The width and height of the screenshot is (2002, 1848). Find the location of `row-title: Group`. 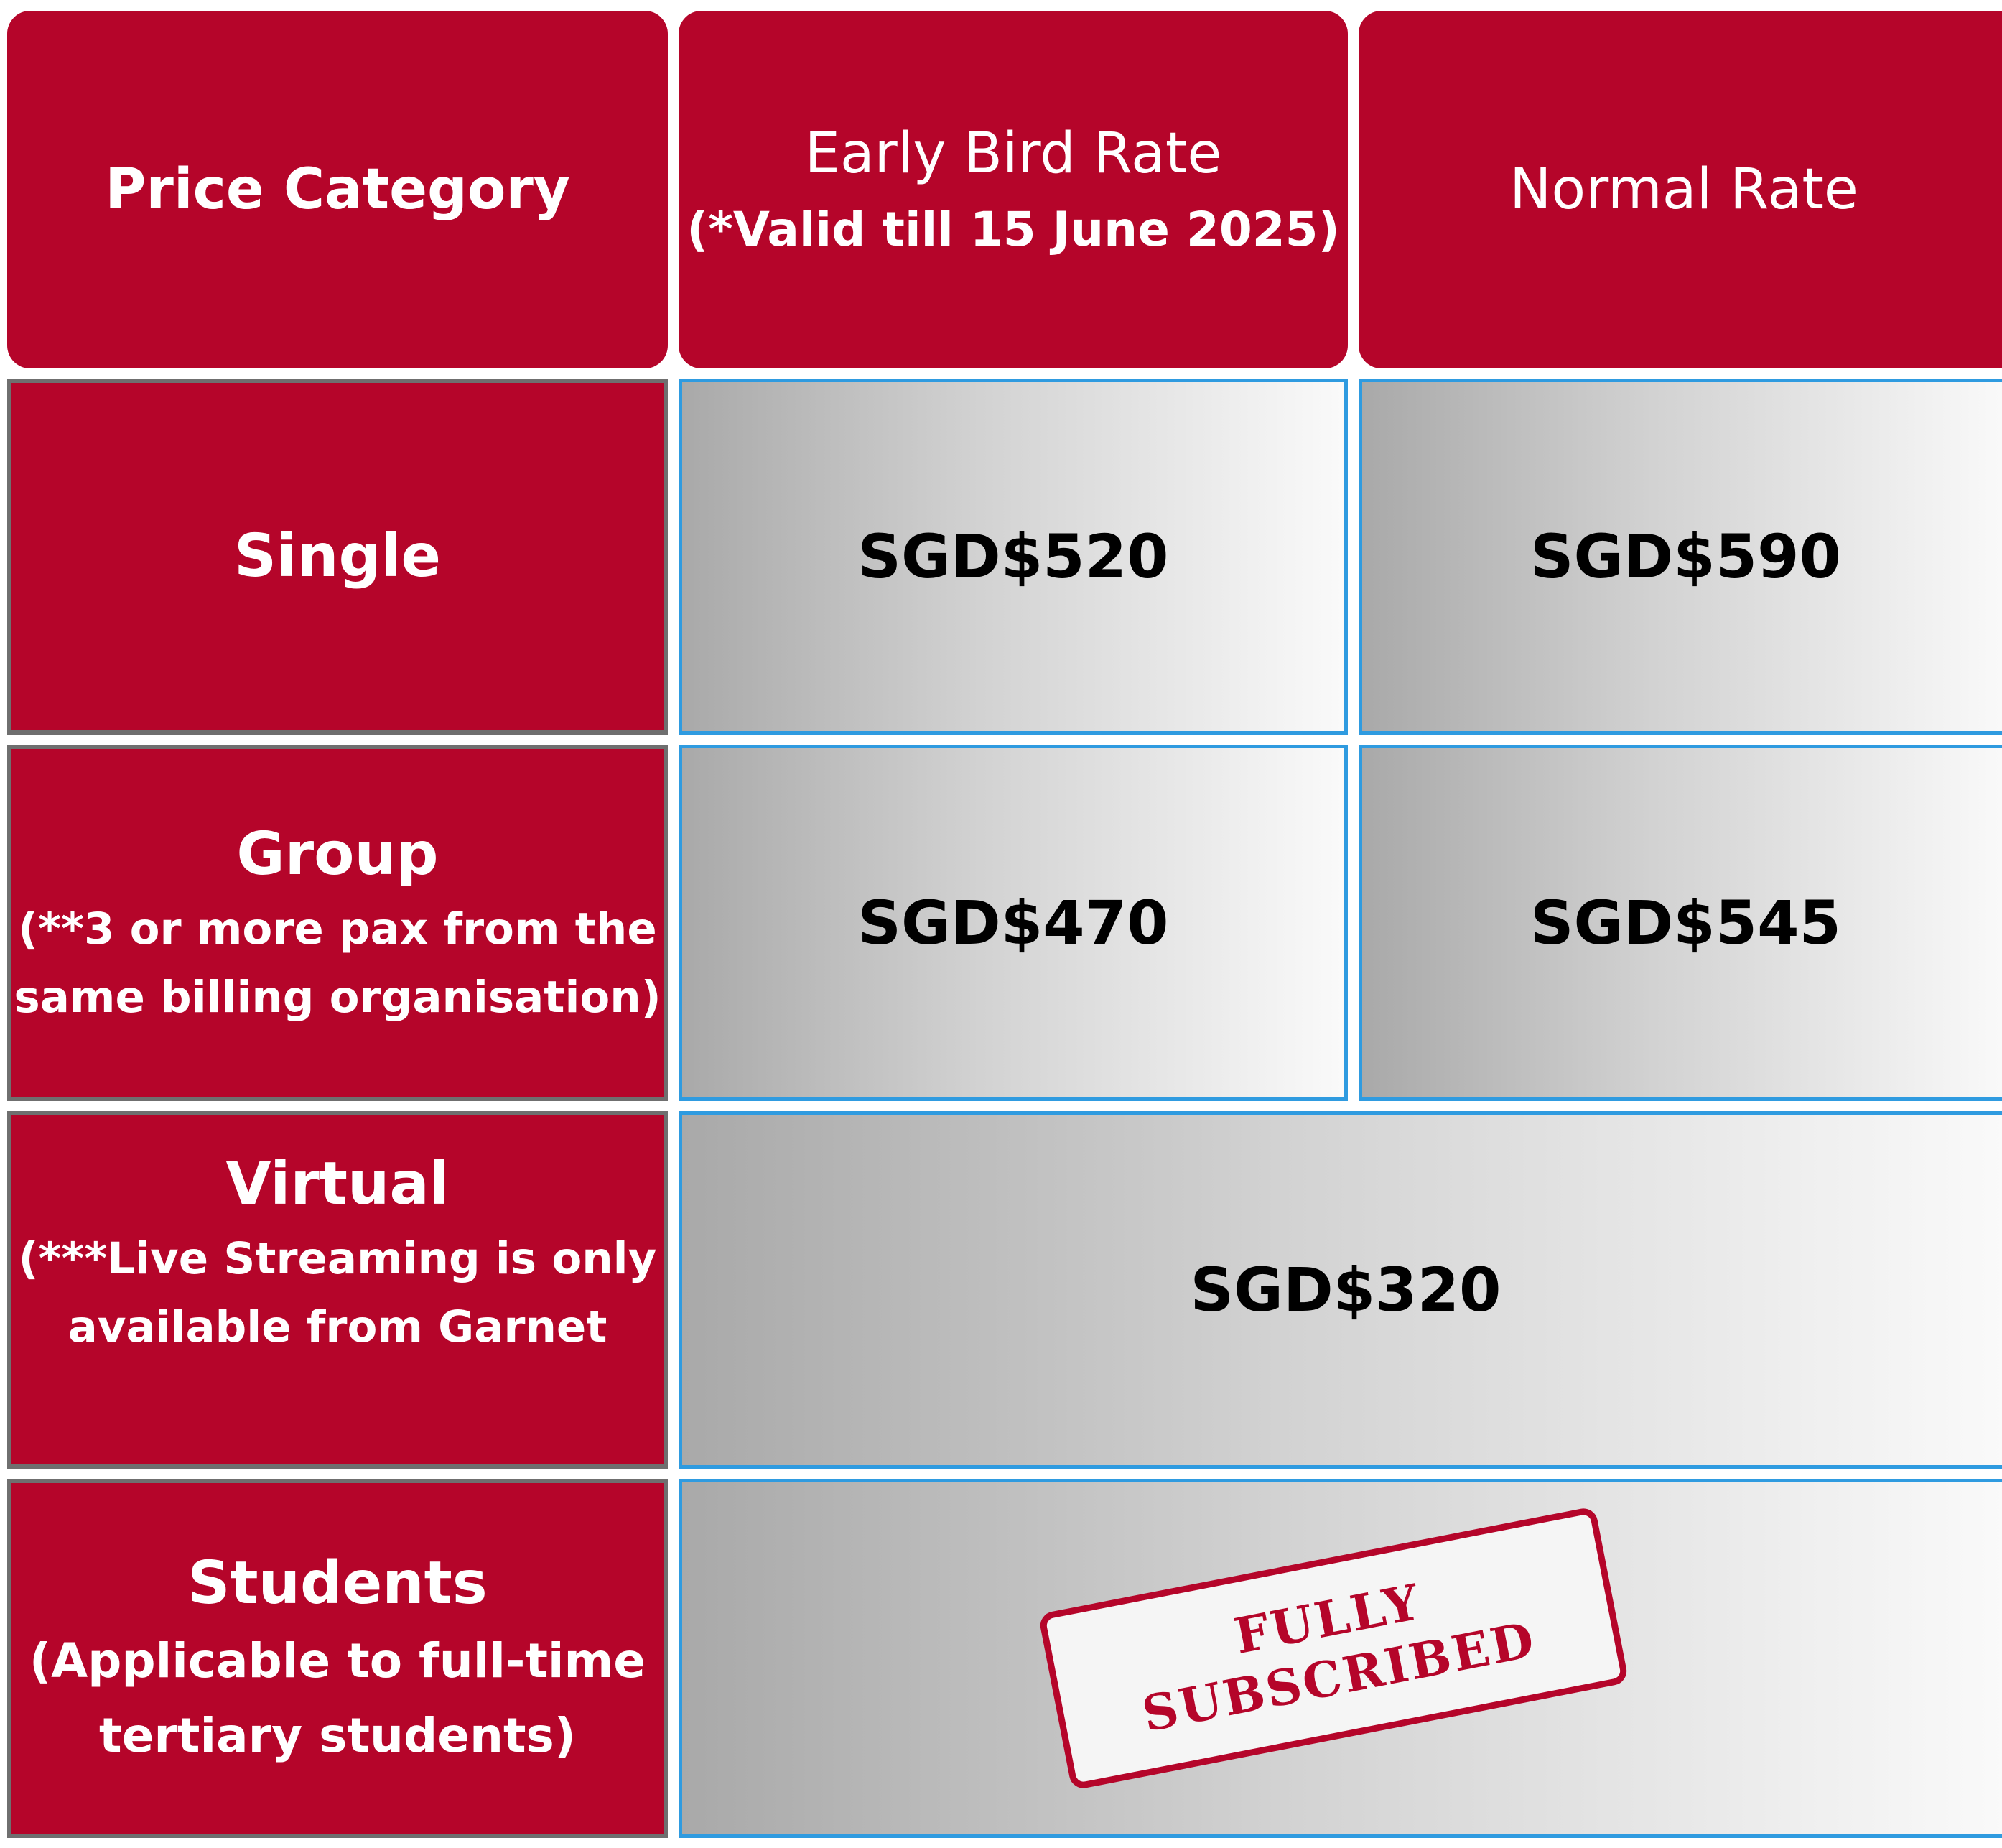

row-title: Group is located at coordinates (337, 854).